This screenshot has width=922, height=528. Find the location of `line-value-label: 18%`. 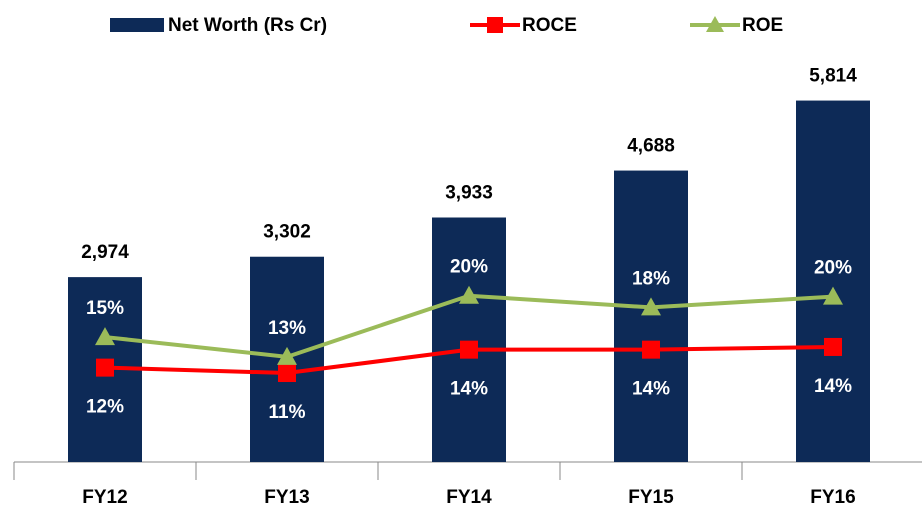

line-value-label: 18% is located at coordinates (651, 278).